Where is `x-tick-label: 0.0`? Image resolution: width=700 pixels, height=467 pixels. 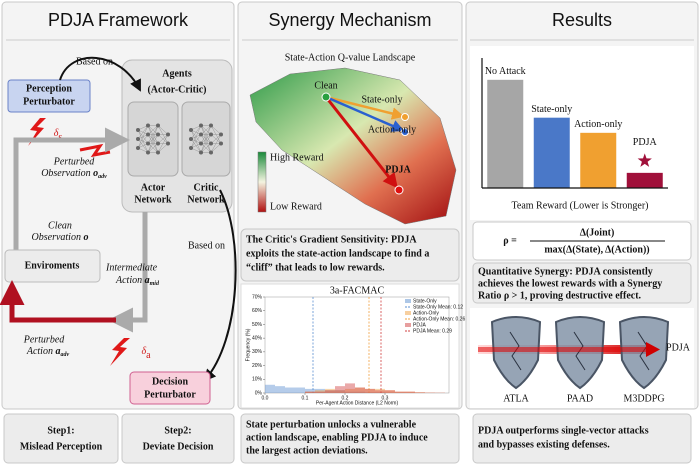
x-tick-label: 0.0 is located at coordinates (265, 398).